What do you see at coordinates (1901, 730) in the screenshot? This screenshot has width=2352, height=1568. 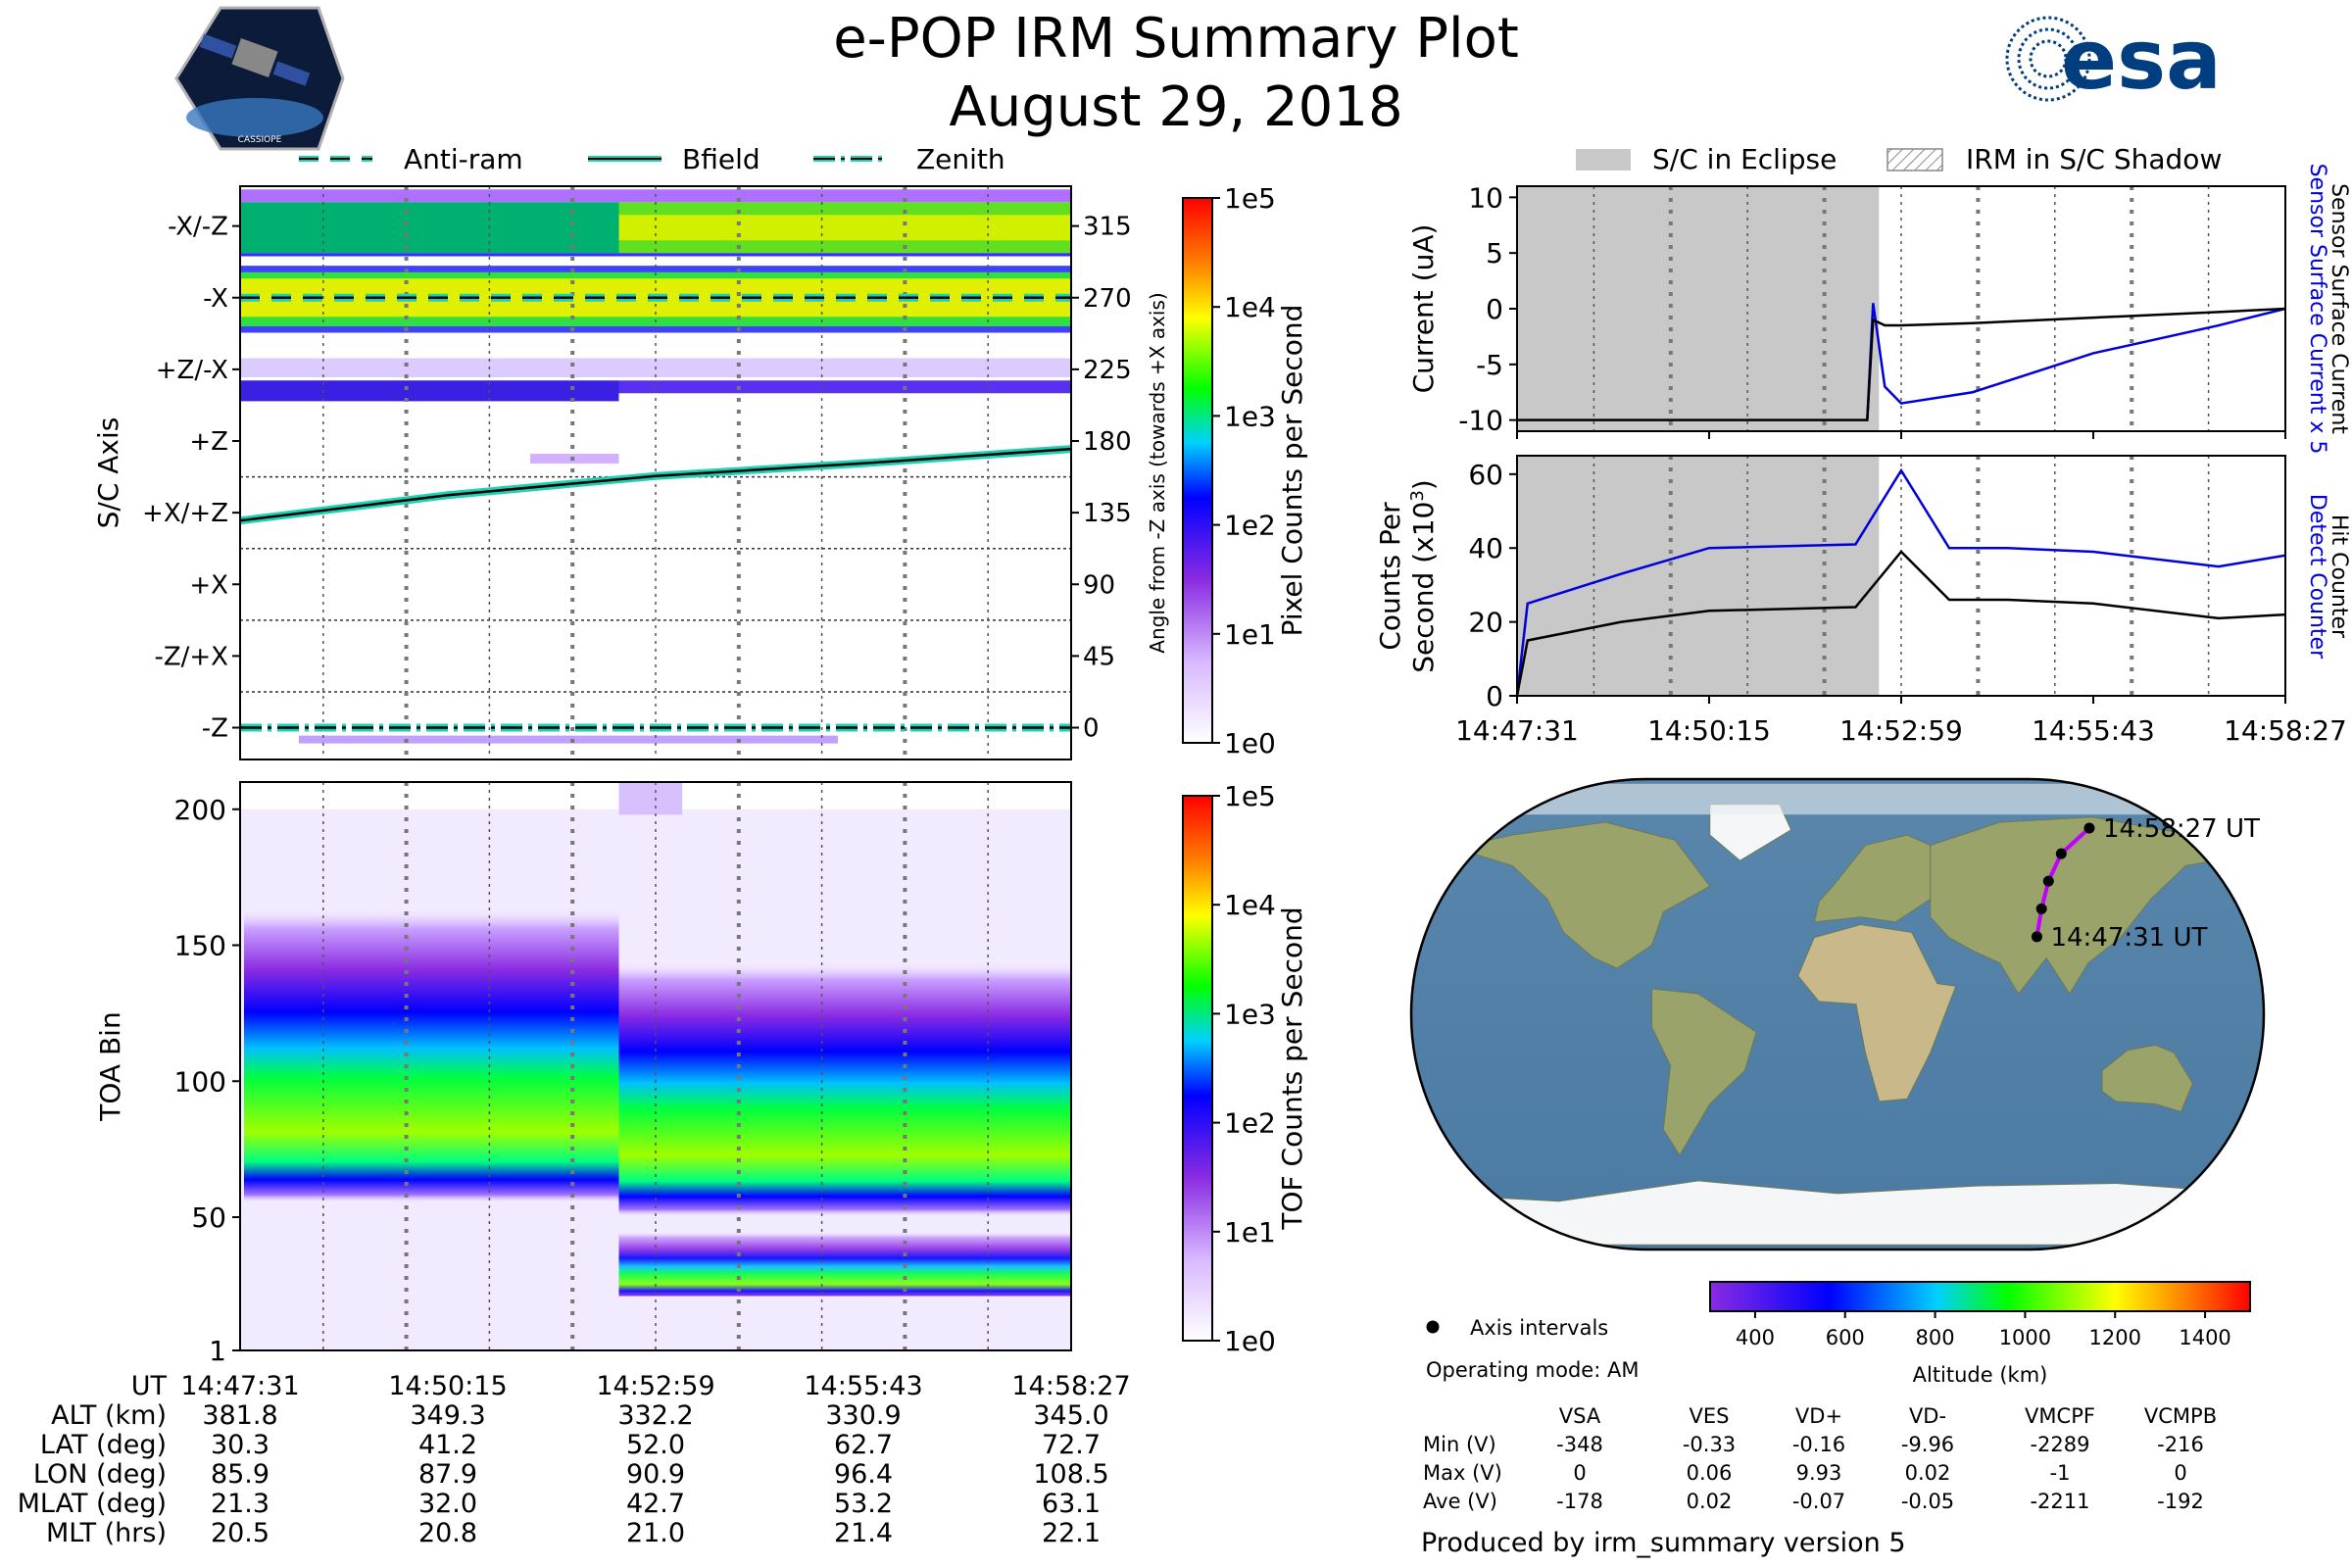 I see `x-tick-label: 14:52:59` at bounding box center [1901, 730].